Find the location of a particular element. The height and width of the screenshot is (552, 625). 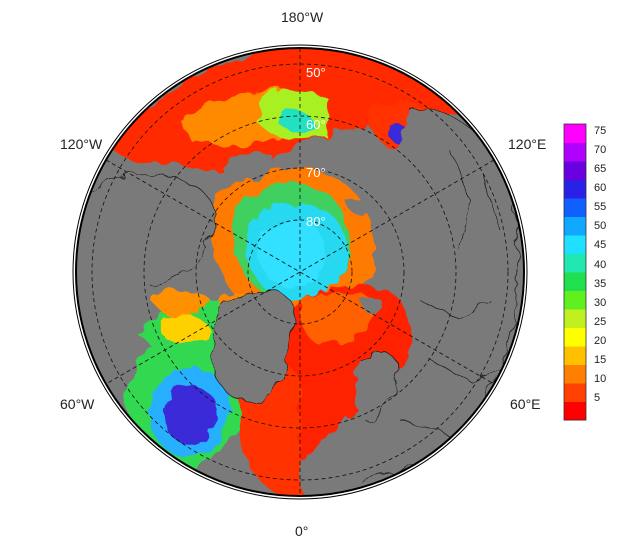

colorbar-tick-label: 50 is located at coordinates (600, 226).